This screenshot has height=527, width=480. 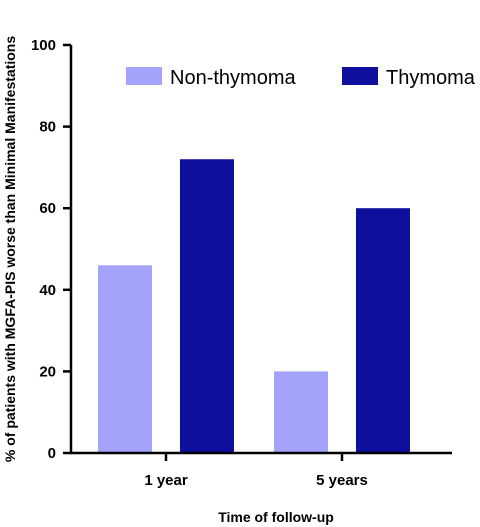 I want to click on y-tick-label: 100, so click(x=43, y=45).